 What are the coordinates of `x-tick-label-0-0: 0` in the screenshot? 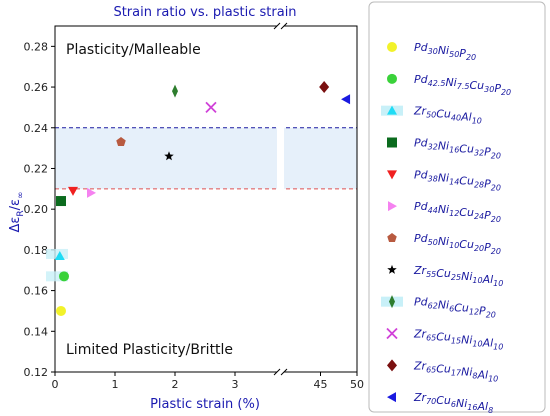 It's located at (55, 384).